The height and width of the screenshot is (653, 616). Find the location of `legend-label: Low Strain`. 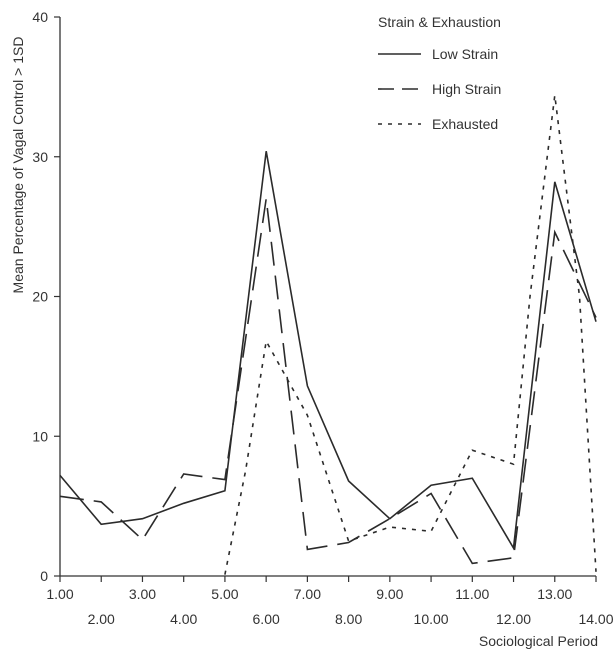

legend-label: Low Strain is located at coordinates (465, 54).